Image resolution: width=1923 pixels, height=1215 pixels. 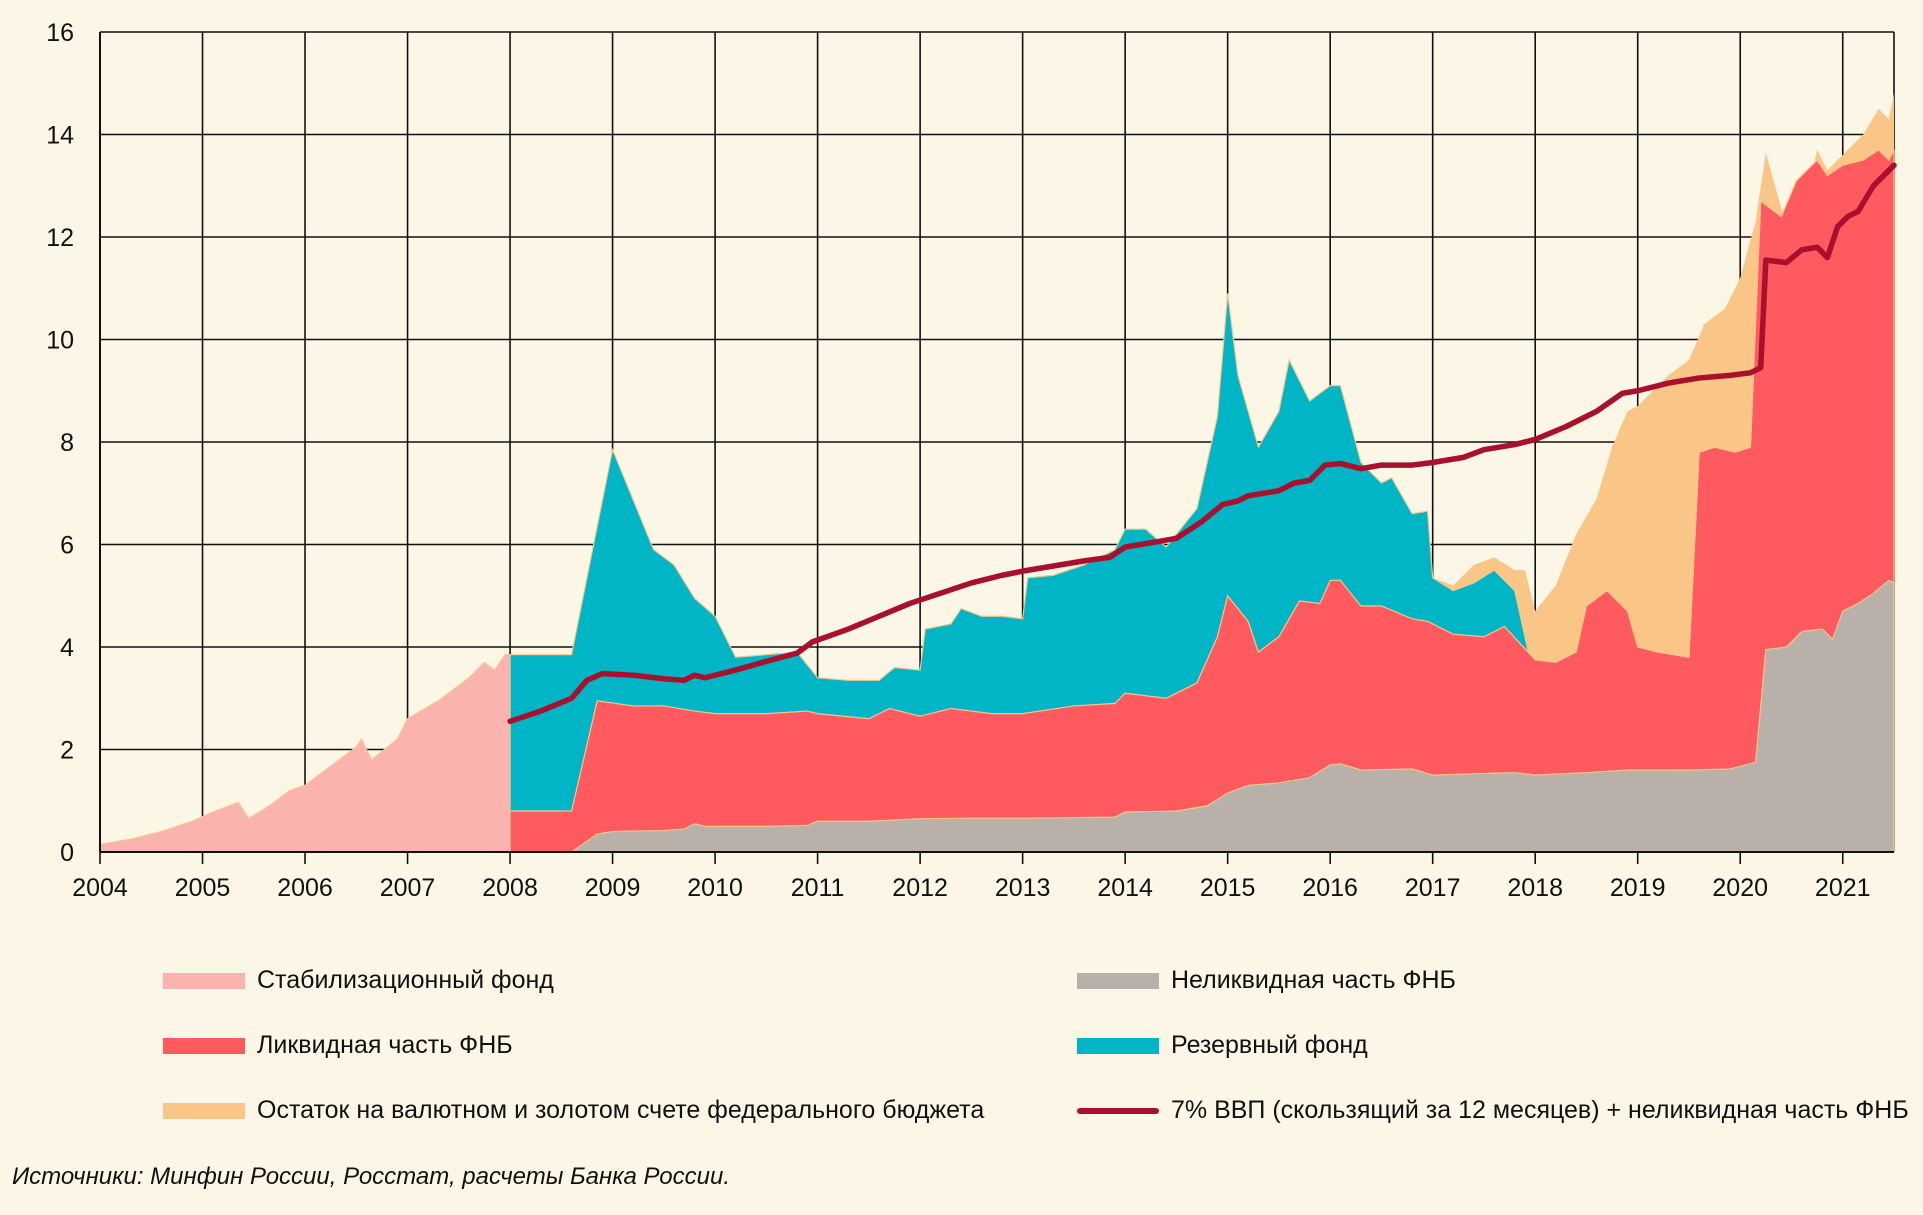 I want to click on y-tick-label: 0, so click(x=67, y=853).